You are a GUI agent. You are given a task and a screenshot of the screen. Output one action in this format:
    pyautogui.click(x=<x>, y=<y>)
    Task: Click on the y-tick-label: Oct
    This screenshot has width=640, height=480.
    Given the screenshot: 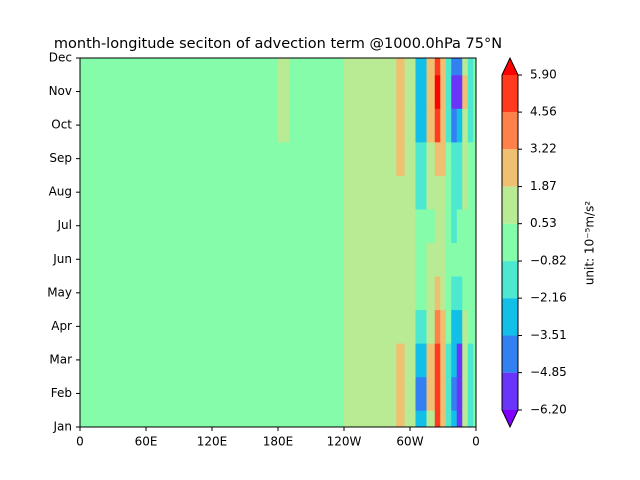 What is the action you would take?
    pyautogui.click(x=61, y=125)
    